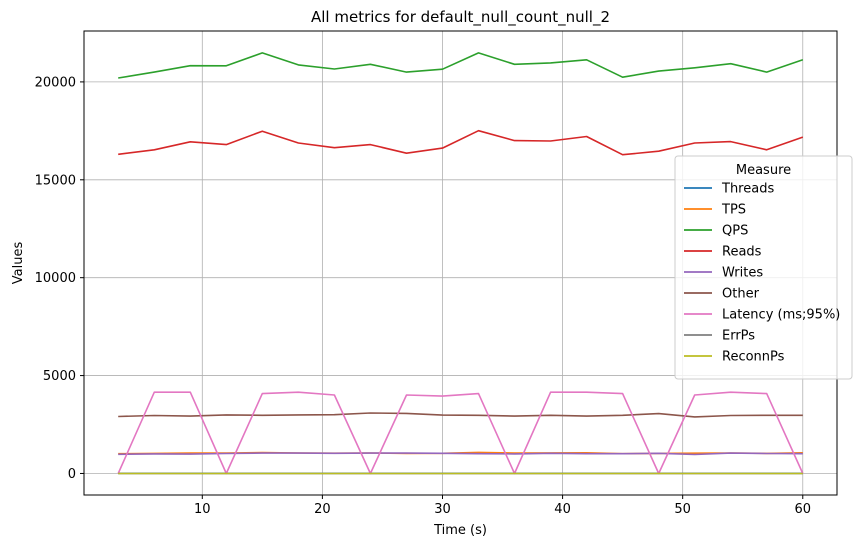  I want to click on legend-label: ReconnPs, so click(753, 357).